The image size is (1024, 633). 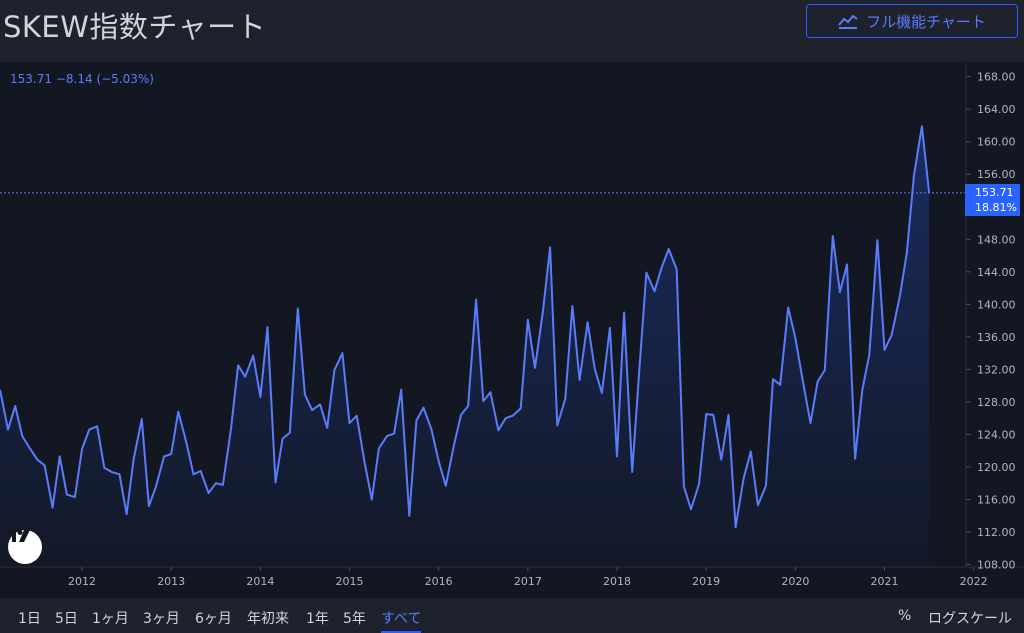 I want to click on range-all-button: すべて, so click(x=401, y=620).